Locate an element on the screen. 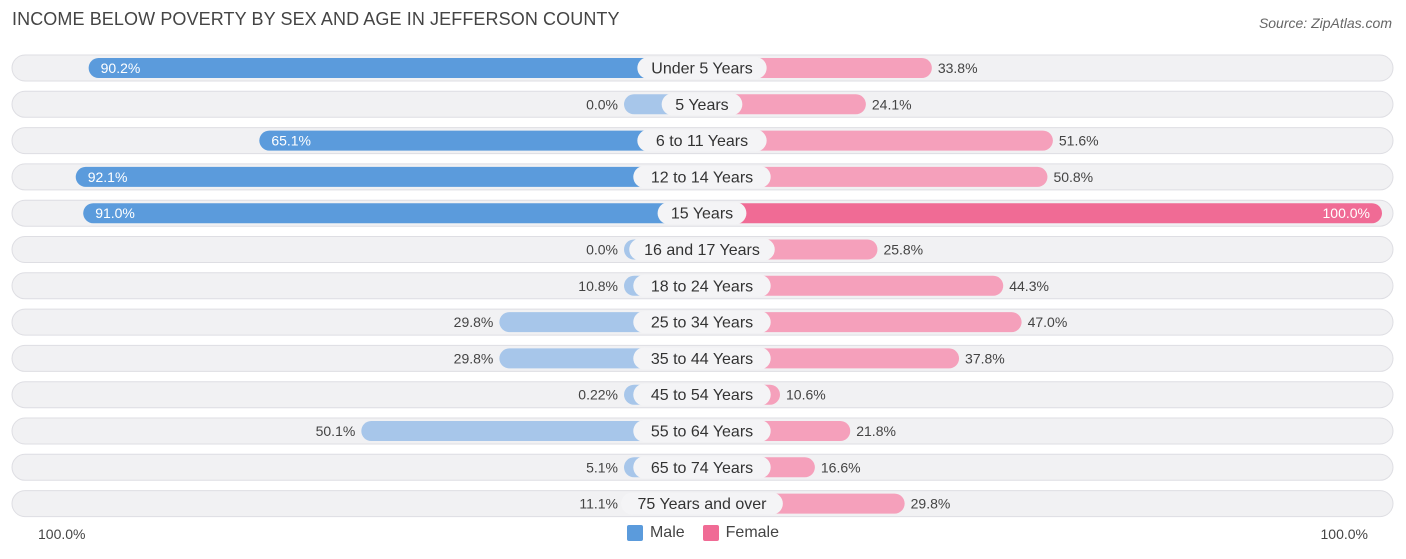 This screenshot has height=559, width=1406. female-value-label: 33.8% is located at coordinates (958, 68).